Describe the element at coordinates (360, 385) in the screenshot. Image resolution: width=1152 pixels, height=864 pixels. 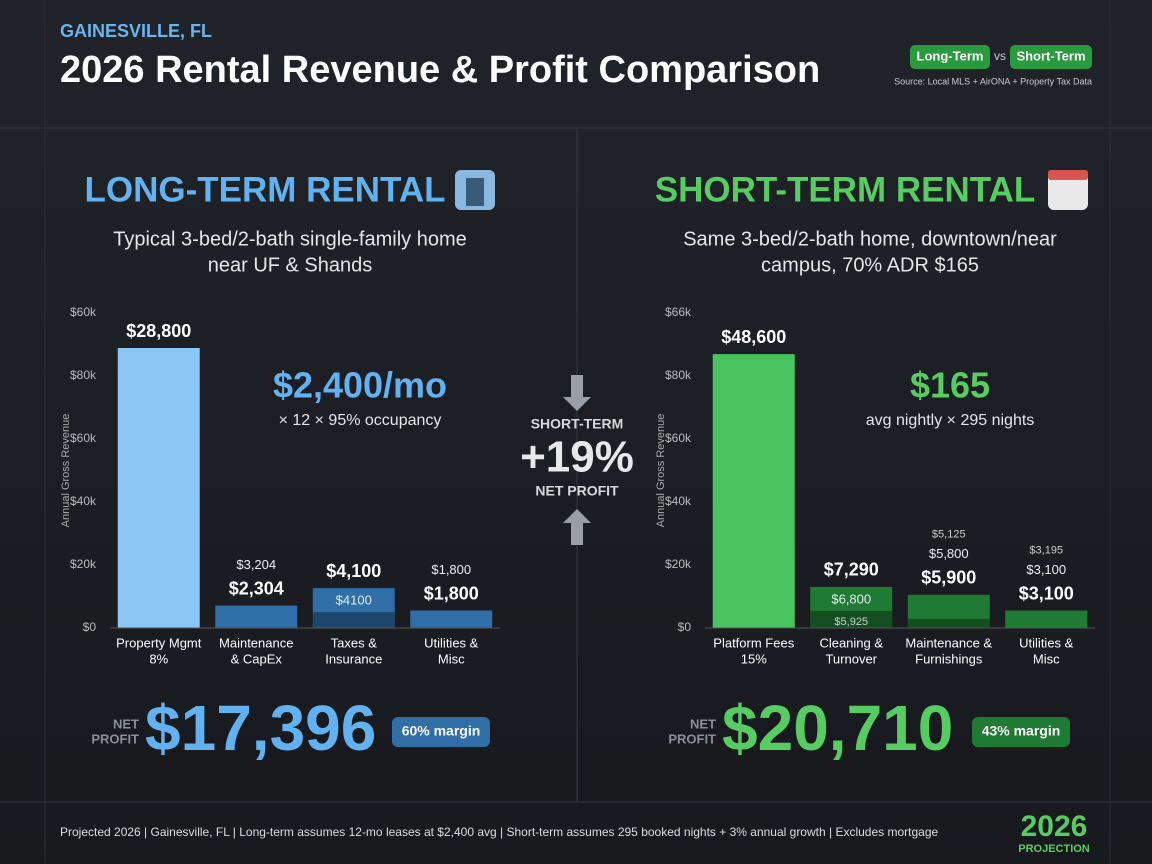
I see `highlight-value: $2,400/mo` at that location.